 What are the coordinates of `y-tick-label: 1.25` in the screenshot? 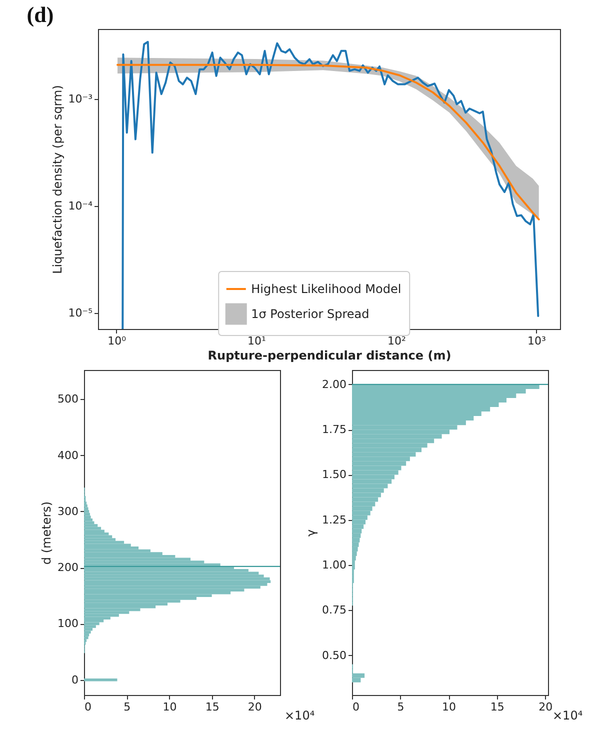 It's located at (334, 519).